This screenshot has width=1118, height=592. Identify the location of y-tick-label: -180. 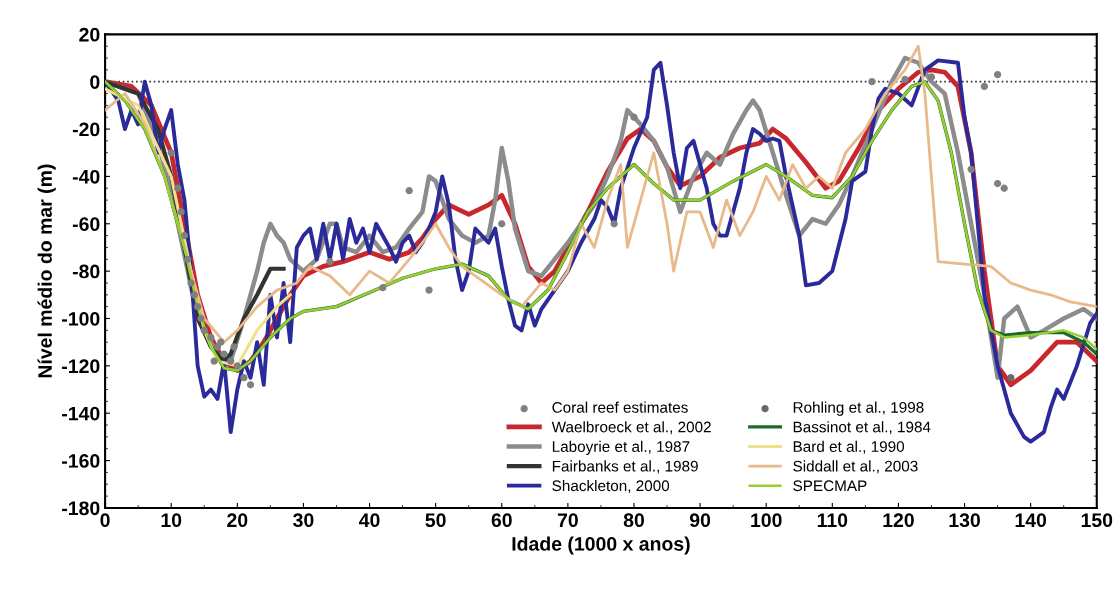
(81, 508).